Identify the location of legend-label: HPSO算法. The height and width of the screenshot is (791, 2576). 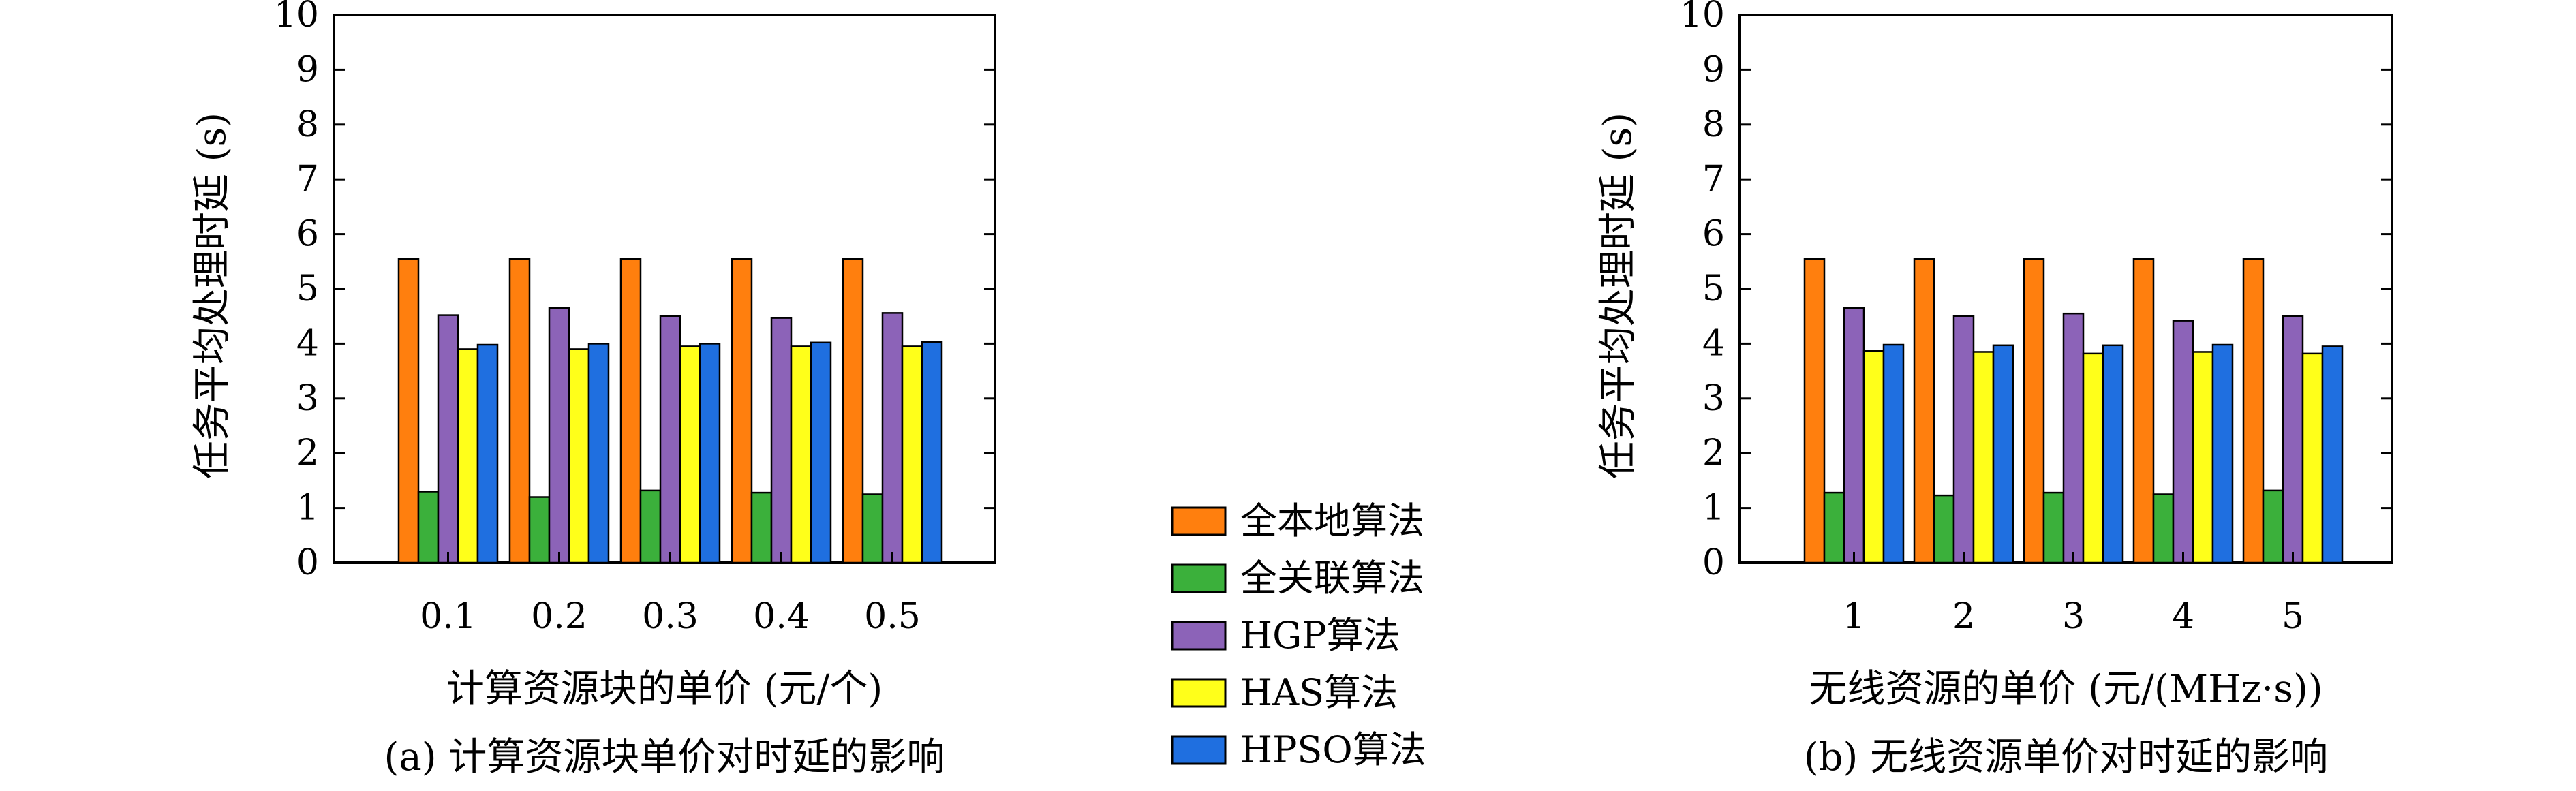
(1333, 749).